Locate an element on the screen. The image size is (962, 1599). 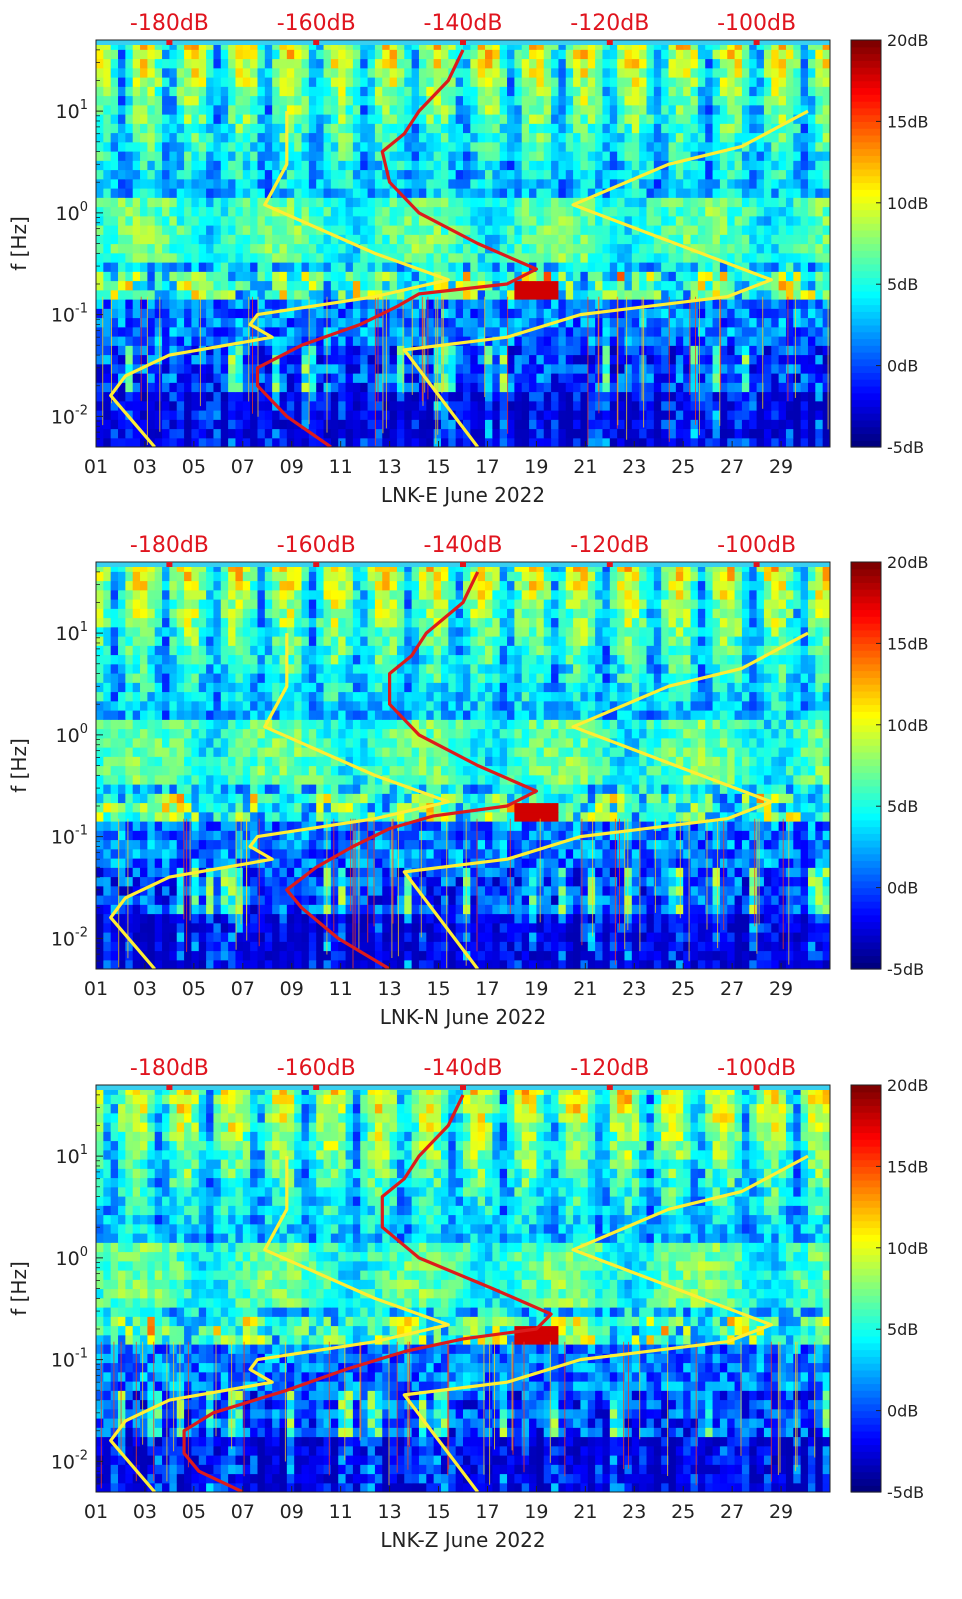
y-tick-label: 10⁻¹ is located at coordinates (69, 1359).